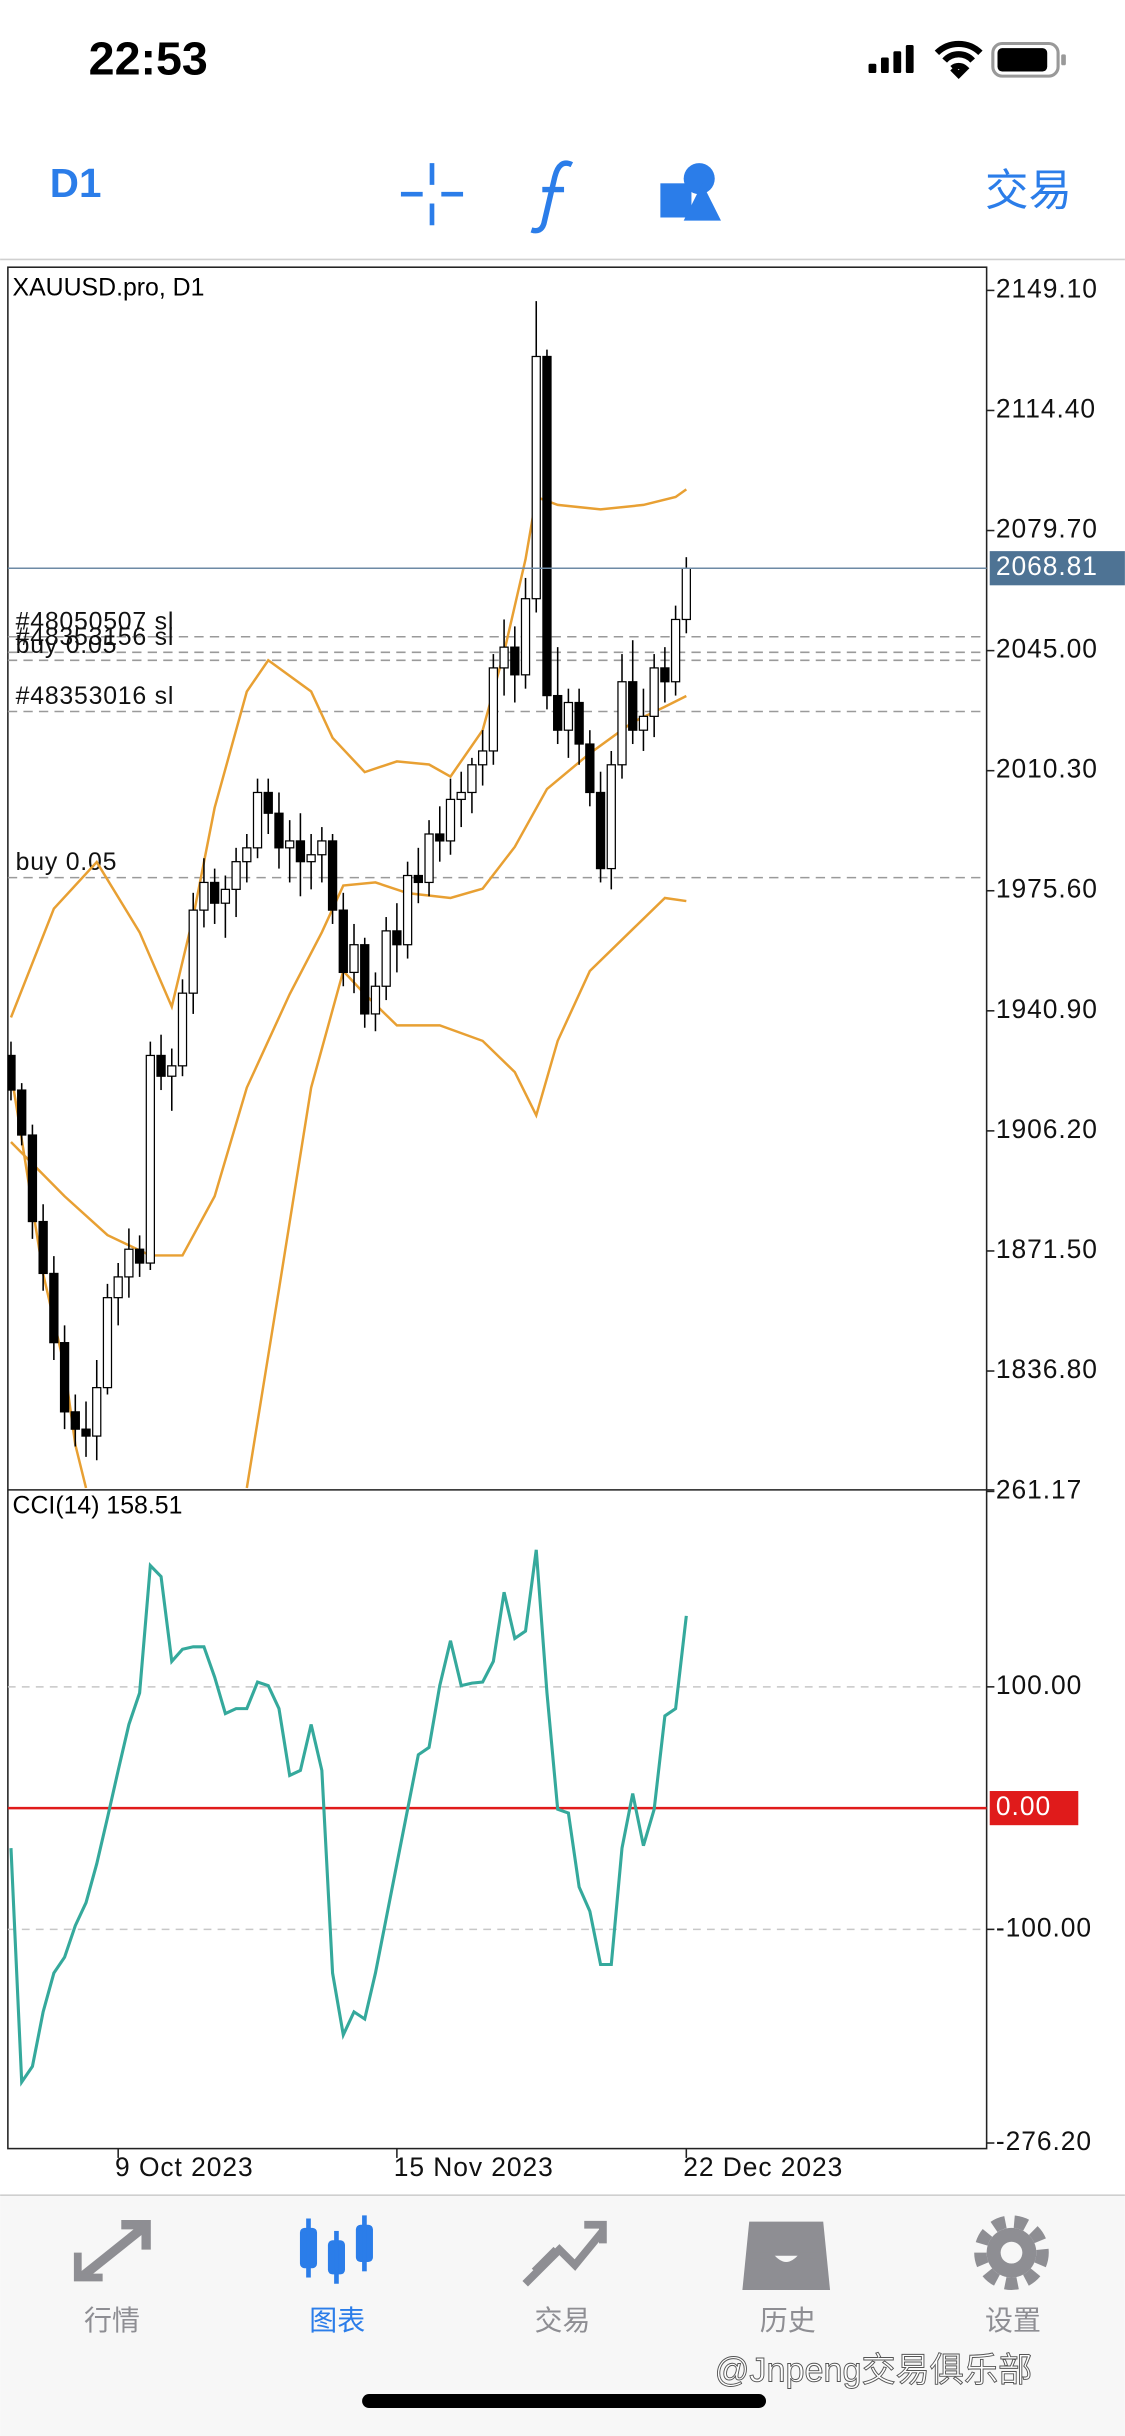 This screenshot has width=1125, height=2436. What do you see at coordinates (1013, 2320) in the screenshot?
I see `tab-label: 设置` at bounding box center [1013, 2320].